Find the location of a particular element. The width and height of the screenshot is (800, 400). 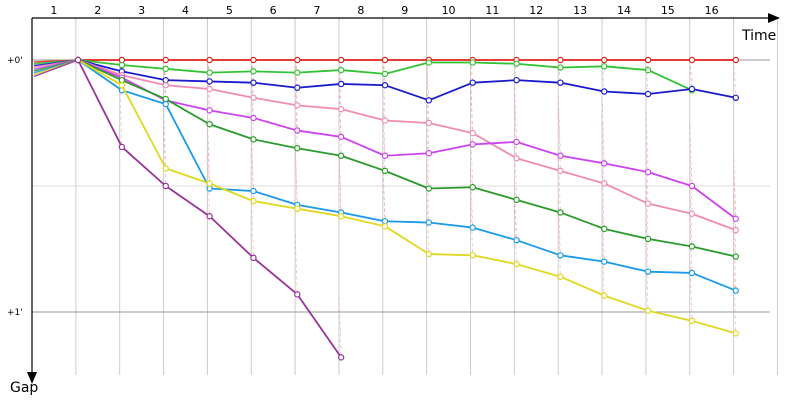

x-tick-label: 1 is located at coordinates (53, 10).